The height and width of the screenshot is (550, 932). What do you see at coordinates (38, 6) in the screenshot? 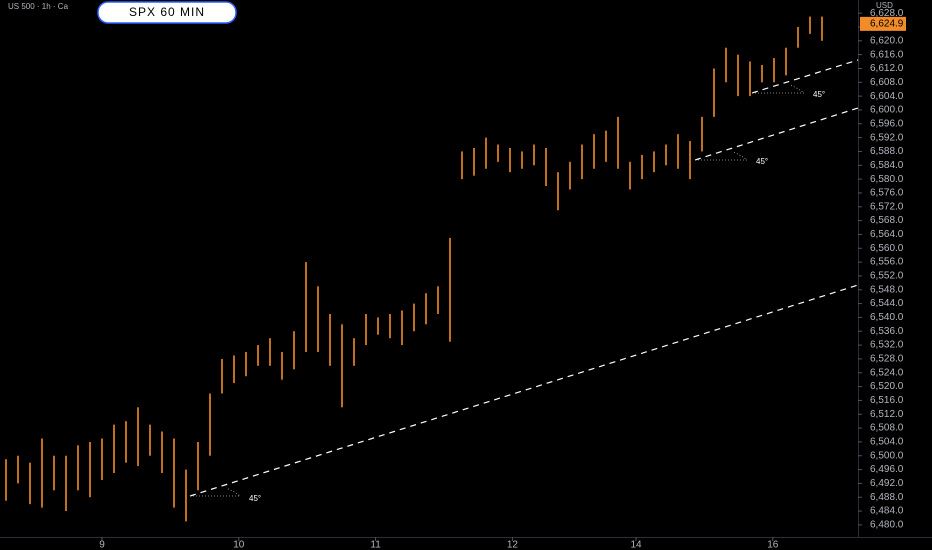
I see `symbol-label: US 500 · 1h · Ca` at bounding box center [38, 6].